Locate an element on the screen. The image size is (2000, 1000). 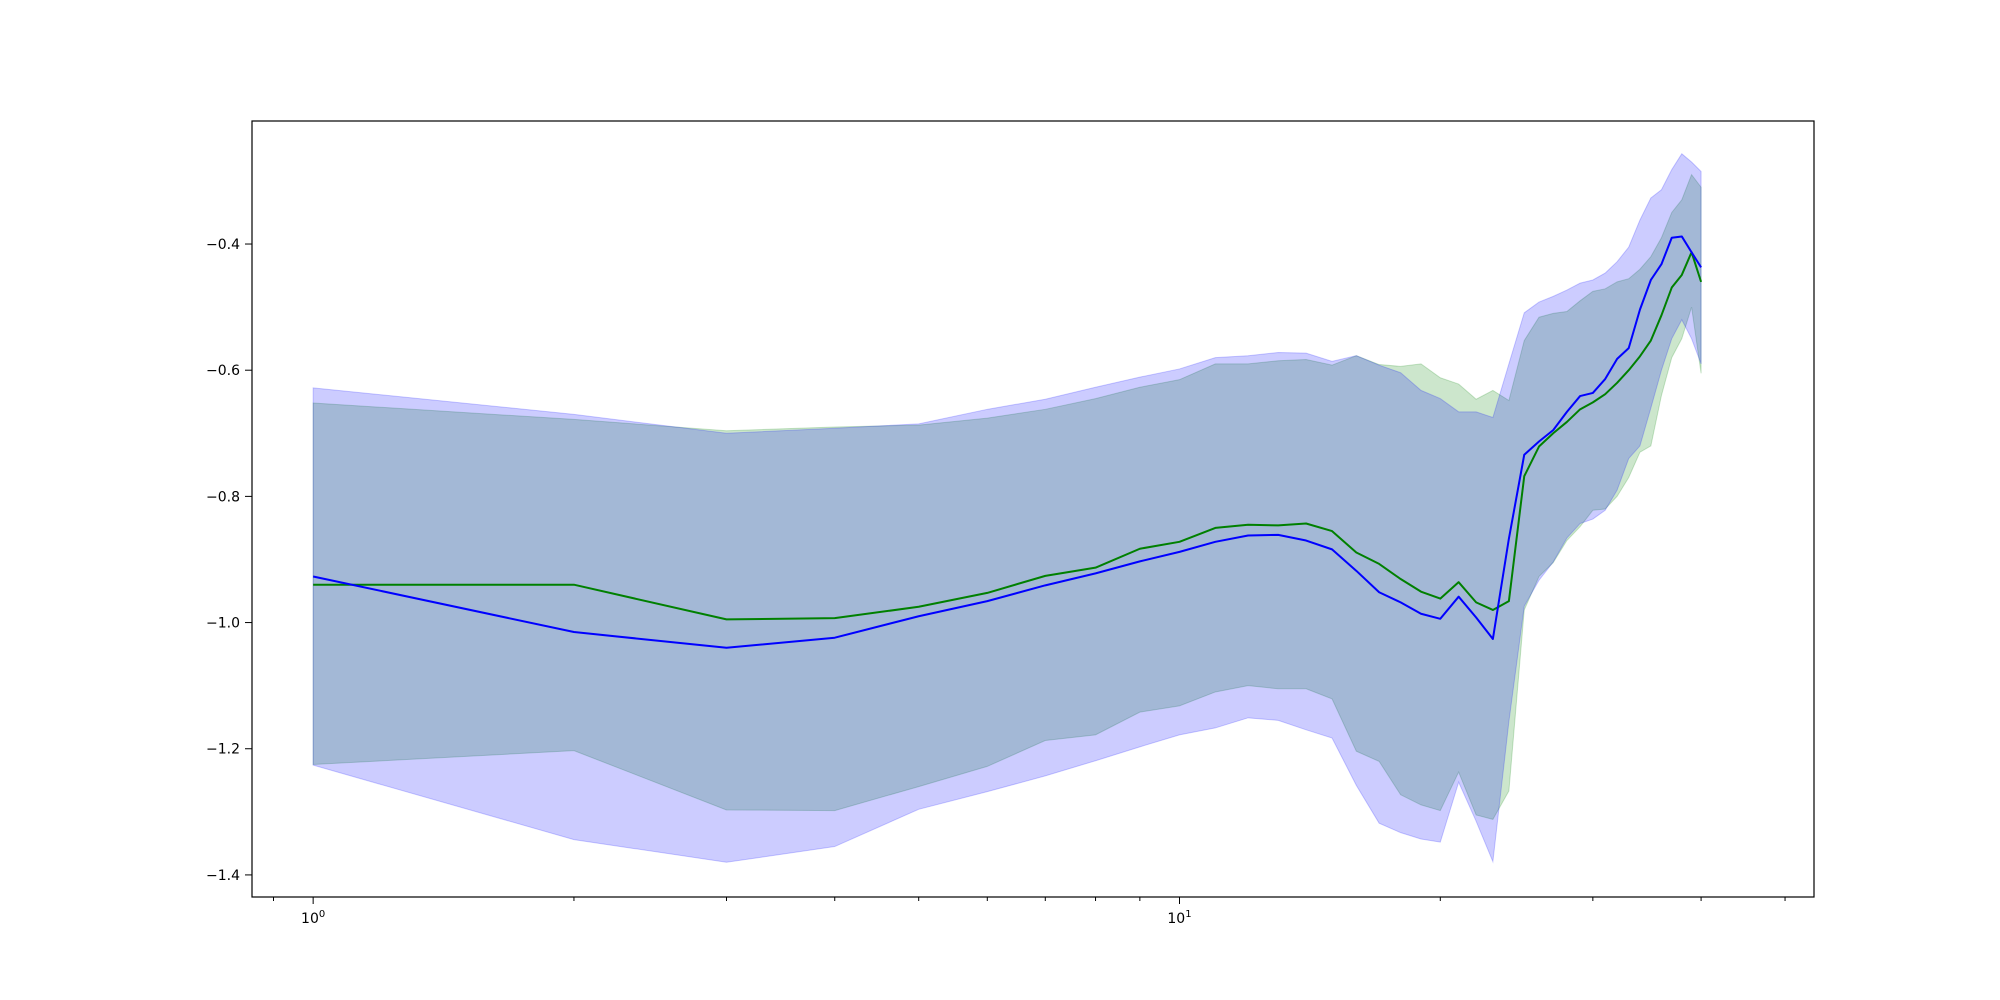
y-axis: −0.4 −0.6 −0.8 −1.0 −1.2 −1.4 is located at coordinates (229, 560).